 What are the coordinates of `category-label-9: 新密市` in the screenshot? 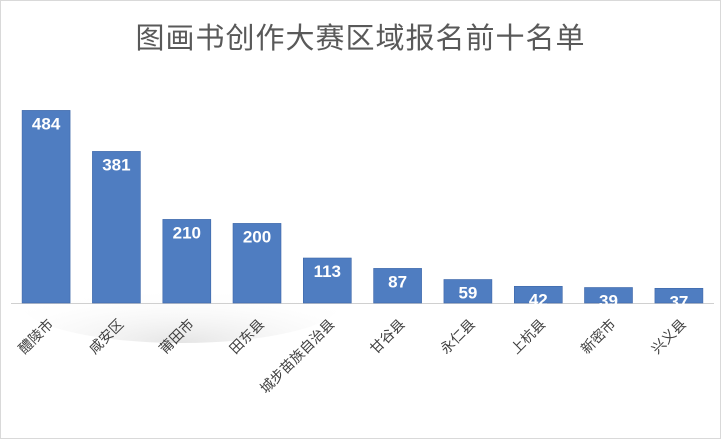 It's located at (599, 337).